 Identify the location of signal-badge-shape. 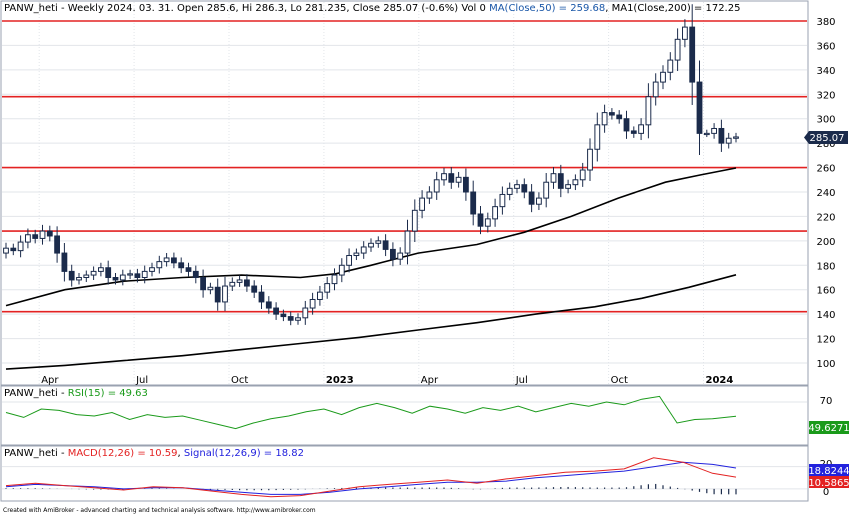
(829, 470).